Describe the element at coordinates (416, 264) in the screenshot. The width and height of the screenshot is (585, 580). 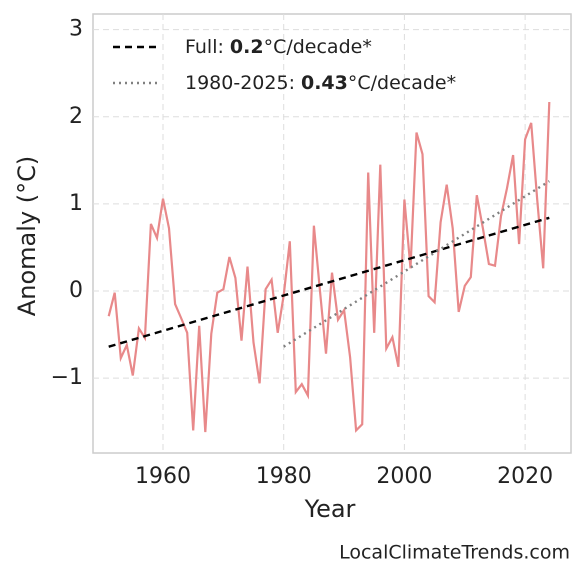
I see `trend-line` at that location.